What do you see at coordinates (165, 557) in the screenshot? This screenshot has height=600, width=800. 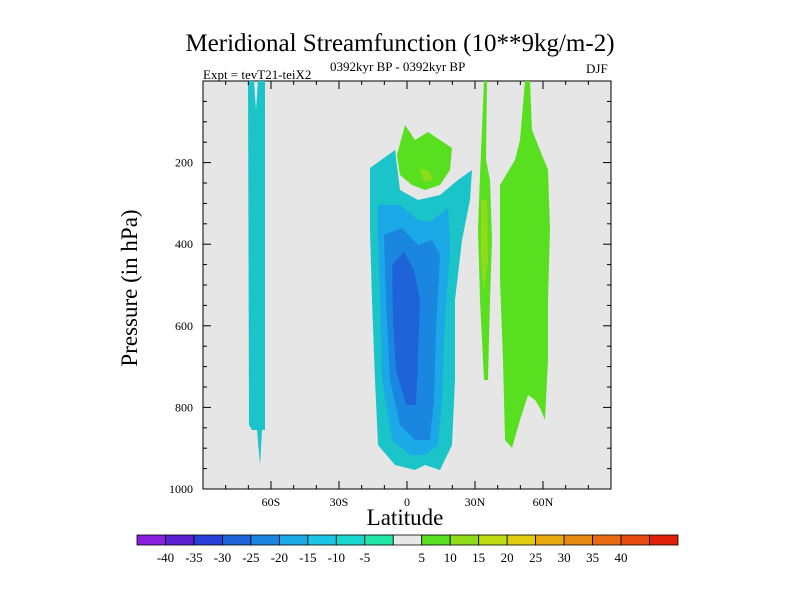 I see `colorbar-label: -40` at bounding box center [165, 557].